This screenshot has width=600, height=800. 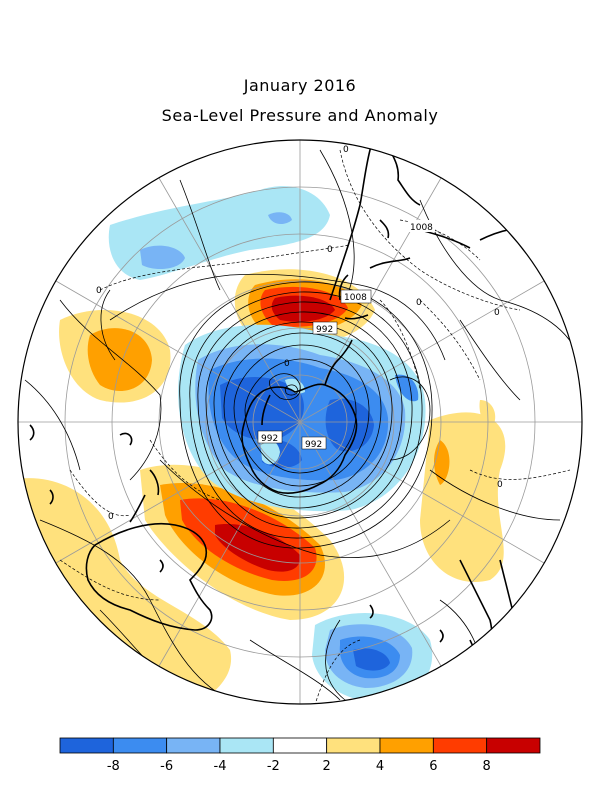 I want to click on colorbar-tick-label: -2, so click(x=273, y=766).